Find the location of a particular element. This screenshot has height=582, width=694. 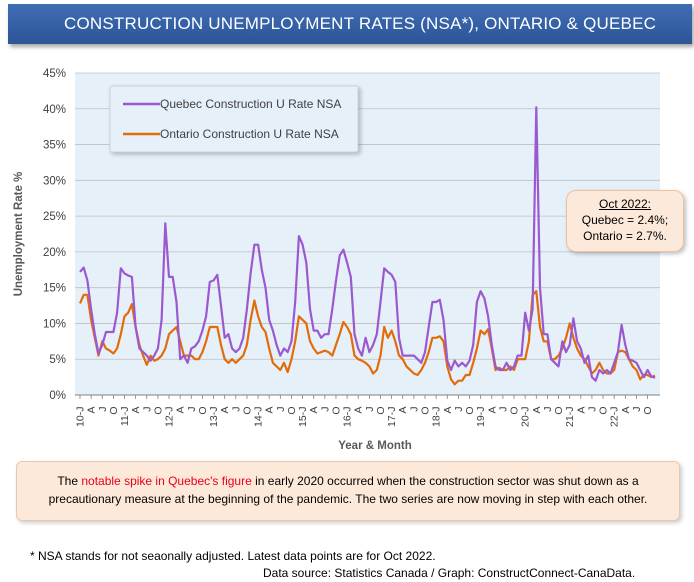

latest-values-callout: Oct 2022: Quebec = 2.4%; Ontario = 2.7%. is located at coordinates (625, 221).